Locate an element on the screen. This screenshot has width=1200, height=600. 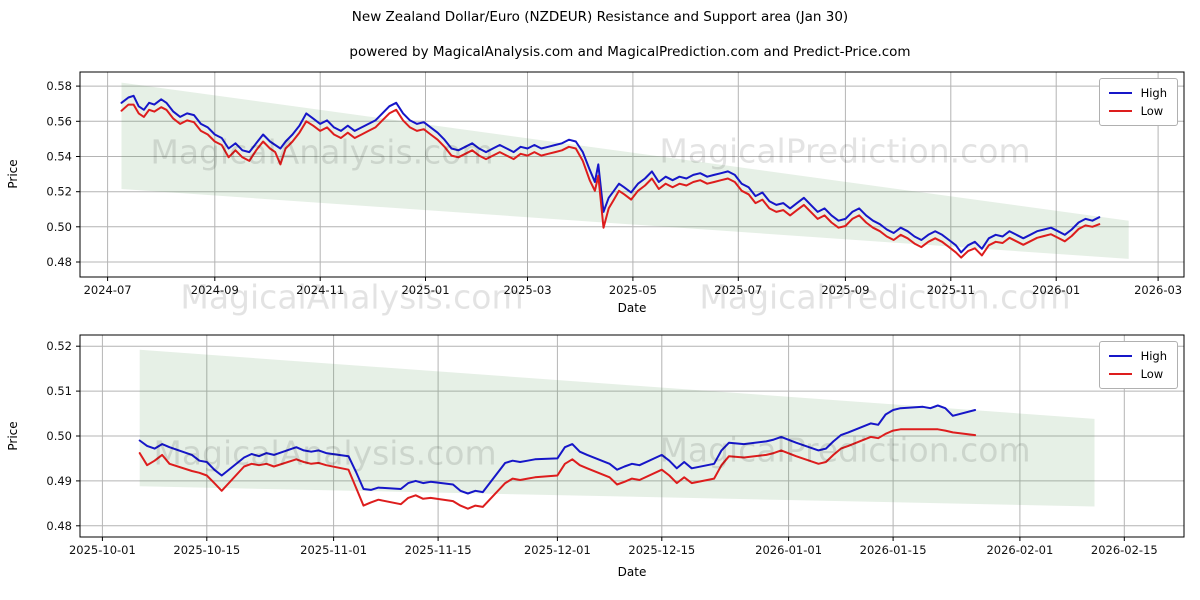
x-tick-label: 2026-01-15 is located at coordinates (893, 550).